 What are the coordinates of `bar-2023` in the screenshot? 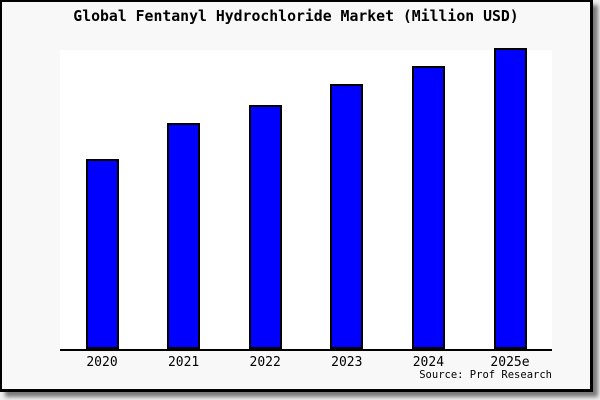 It's located at (347, 216).